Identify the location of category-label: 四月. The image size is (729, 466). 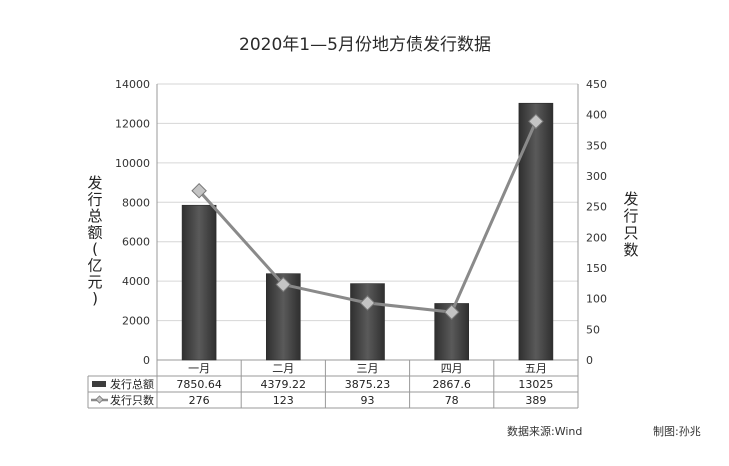
(452, 368).